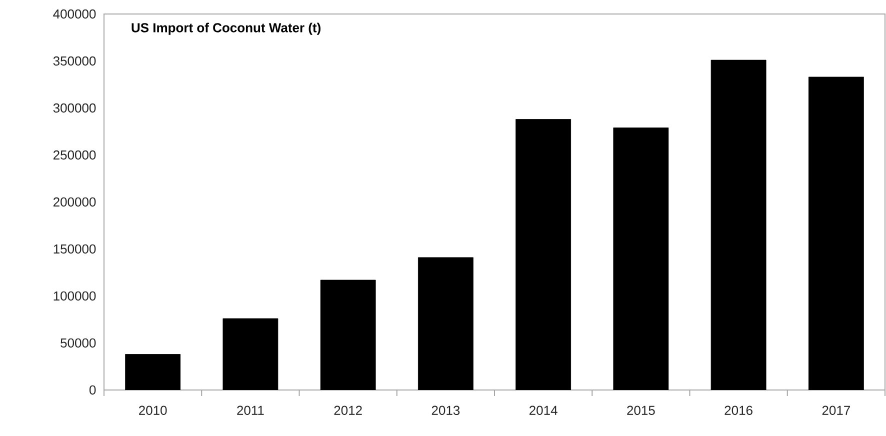  Describe the element at coordinates (250, 410) in the screenshot. I see `x-tick-label: 2011` at that location.